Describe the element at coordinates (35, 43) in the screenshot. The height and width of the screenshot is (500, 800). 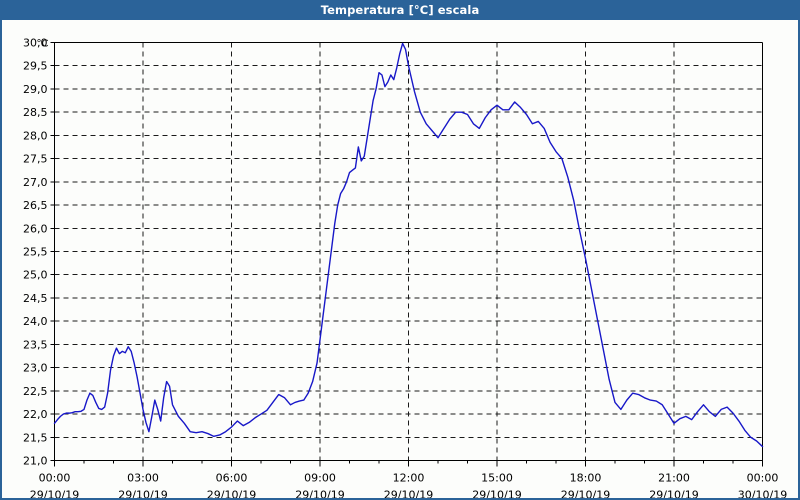
I see `y-axis-tick-label: 30,0` at that location.